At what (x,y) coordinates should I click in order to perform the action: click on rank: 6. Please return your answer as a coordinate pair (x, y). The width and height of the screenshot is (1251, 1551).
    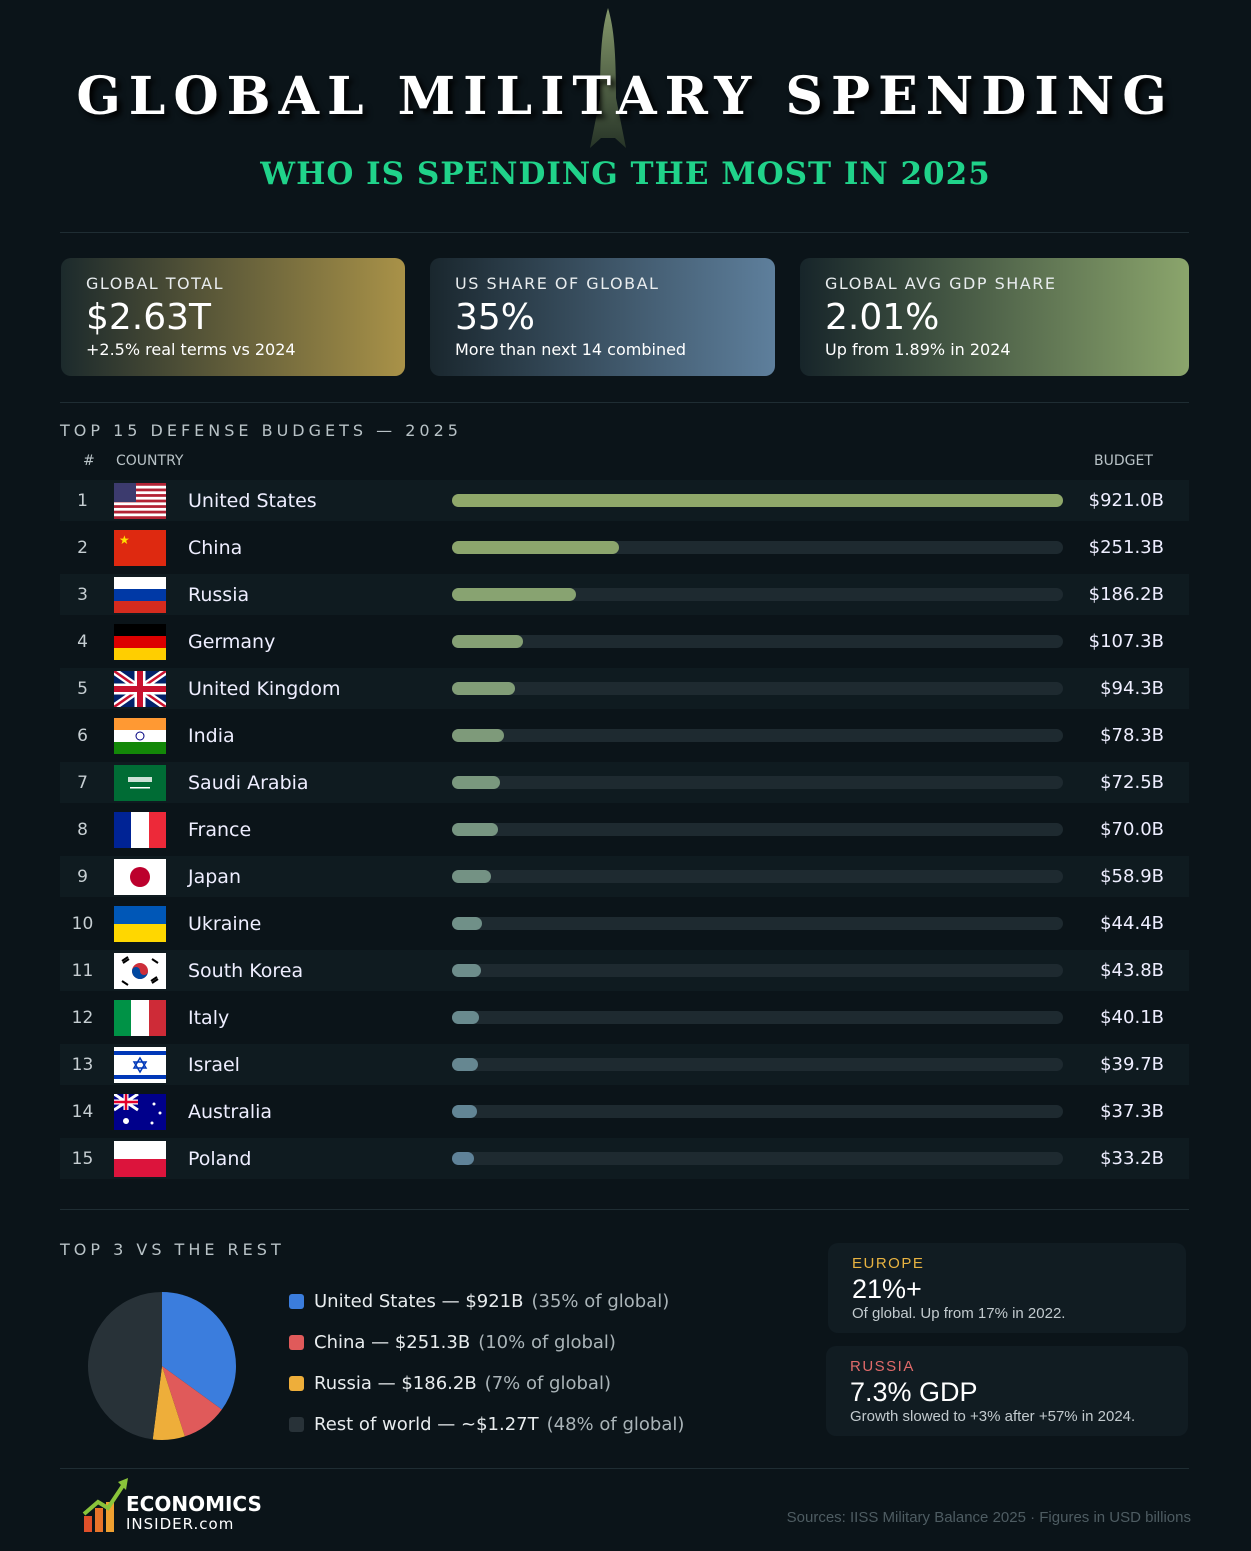
    Looking at the image, I should click on (82, 735).